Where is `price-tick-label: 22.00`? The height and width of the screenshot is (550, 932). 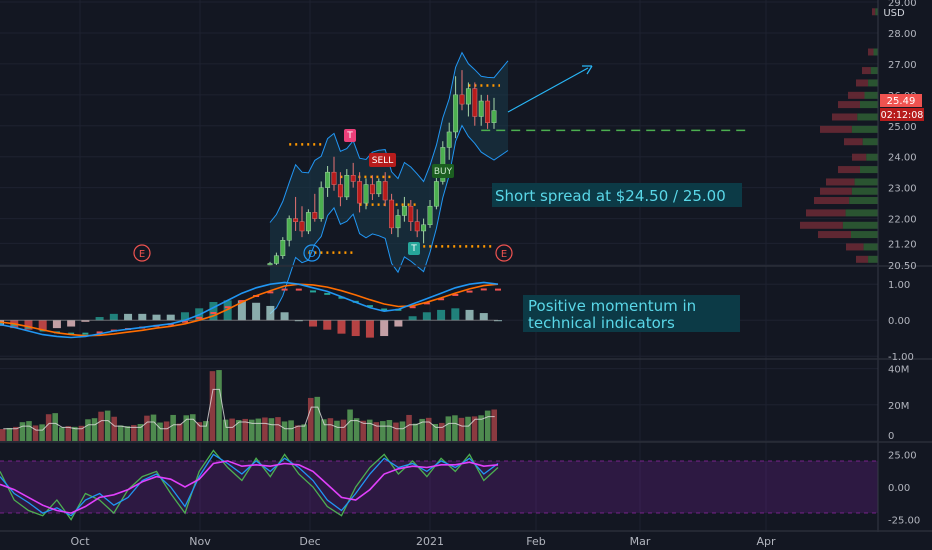 price-tick-label: 22.00 is located at coordinates (902, 220).